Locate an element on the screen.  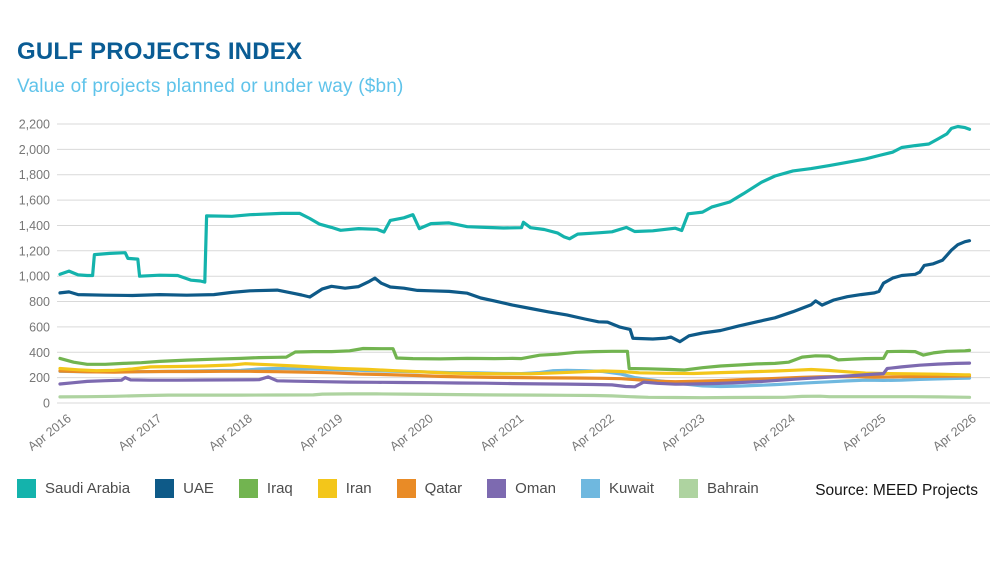
series-line-iraq is located at coordinates (515, 359).